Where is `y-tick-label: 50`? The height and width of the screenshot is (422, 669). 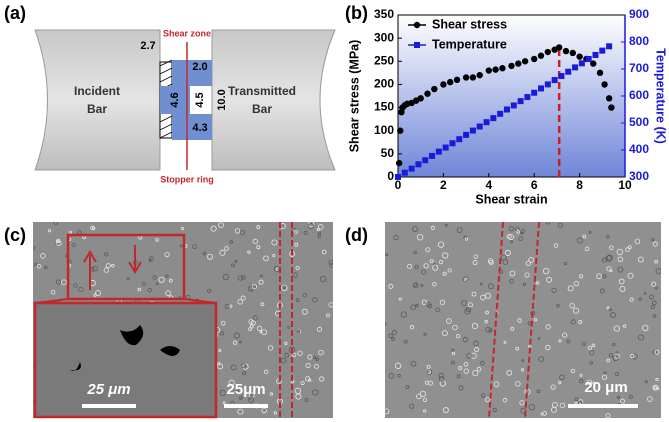
y-tick-label: 50 is located at coordinates (388, 153).